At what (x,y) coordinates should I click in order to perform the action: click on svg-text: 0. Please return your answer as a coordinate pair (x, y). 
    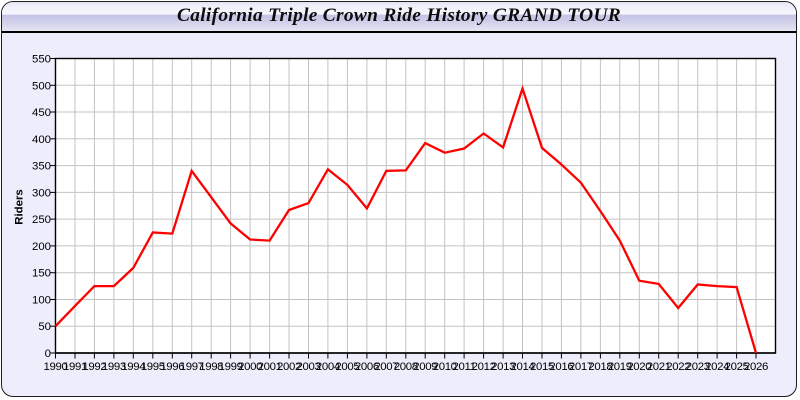
    Looking at the image, I should click on (48, 354).